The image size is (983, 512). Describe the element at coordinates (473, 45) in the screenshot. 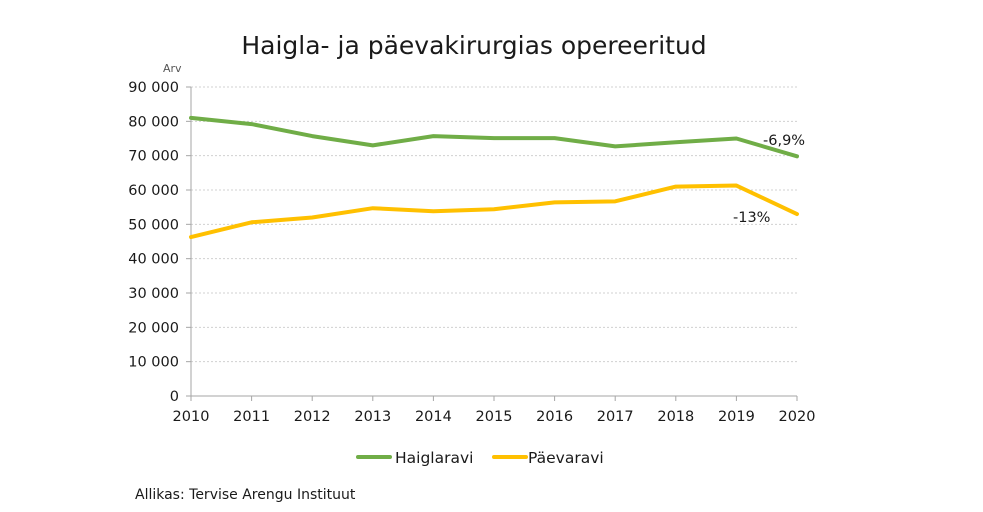

I see `chart-title: Haigla- ja päevakirurgias opereeritud` at that location.